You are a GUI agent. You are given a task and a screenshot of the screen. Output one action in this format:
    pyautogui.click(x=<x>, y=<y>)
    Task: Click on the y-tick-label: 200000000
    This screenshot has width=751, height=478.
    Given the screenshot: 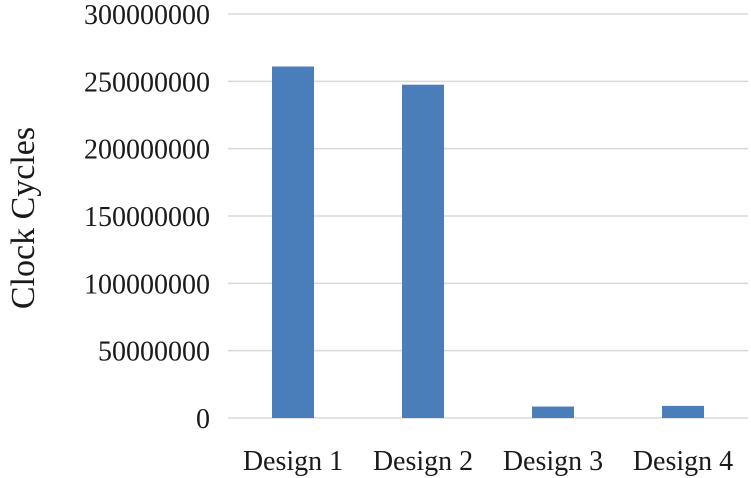 What is the action you would take?
    pyautogui.click(x=147, y=150)
    